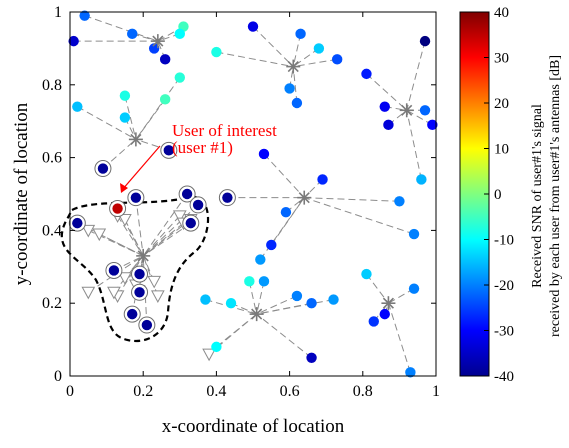 Image resolution: width=569 pixels, height=448 pixels. What do you see at coordinates (436, 391) in the screenshot?
I see `x-tick-label: 1` at bounding box center [436, 391].